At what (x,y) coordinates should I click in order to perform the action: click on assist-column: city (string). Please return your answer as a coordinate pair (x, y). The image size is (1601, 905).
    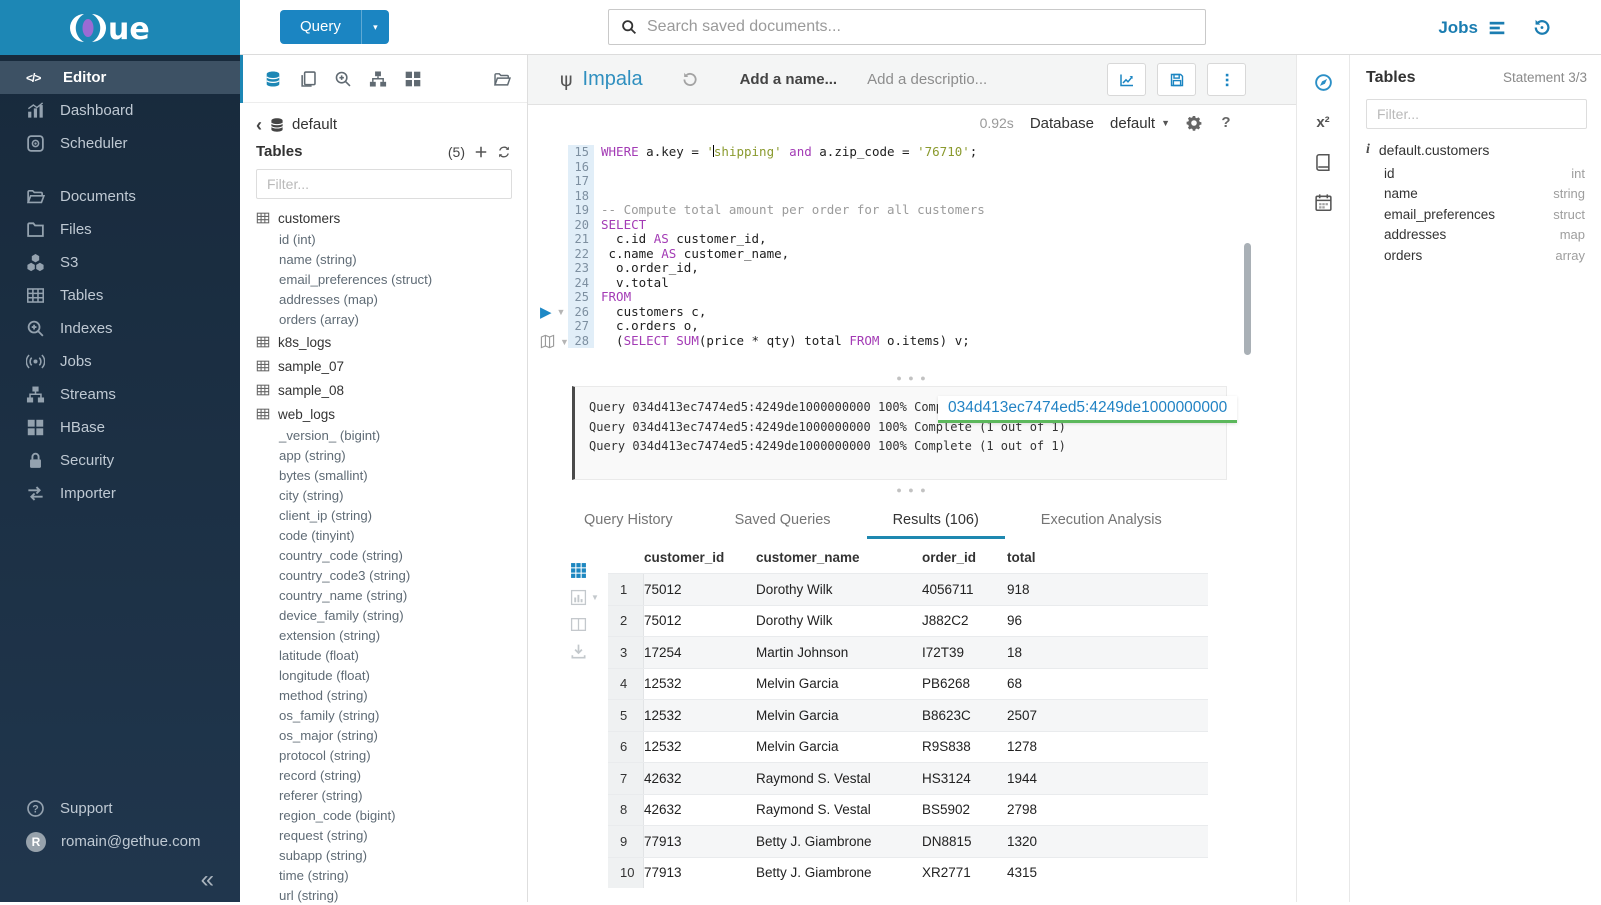
    Looking at the image, I should click on (391, 495).